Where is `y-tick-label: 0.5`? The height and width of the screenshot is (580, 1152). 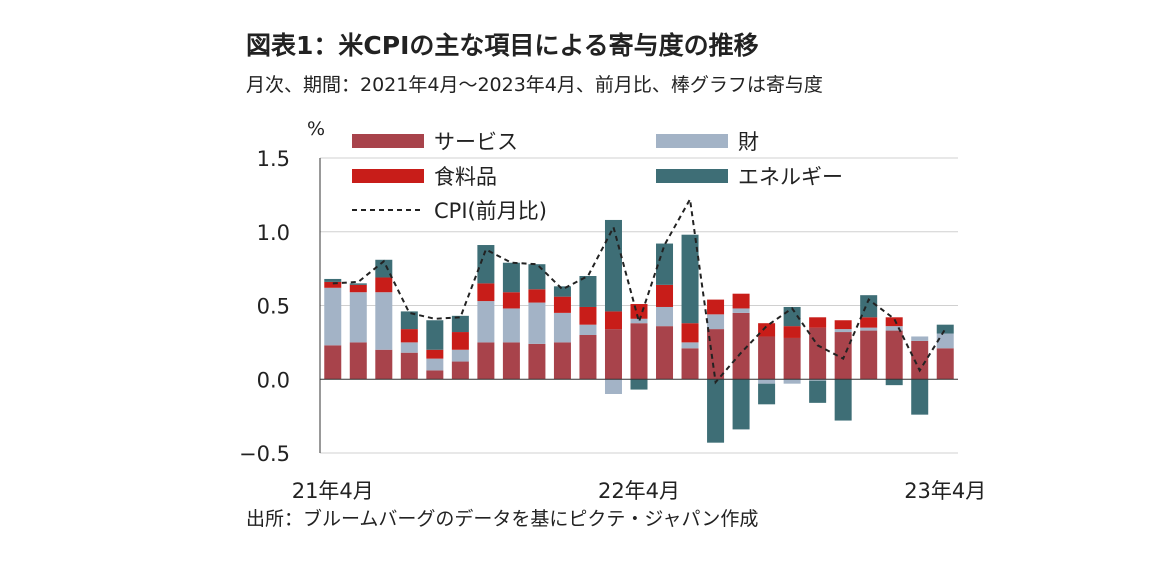
y-tick-label: 0.5 is located at coordinates (273, 307).